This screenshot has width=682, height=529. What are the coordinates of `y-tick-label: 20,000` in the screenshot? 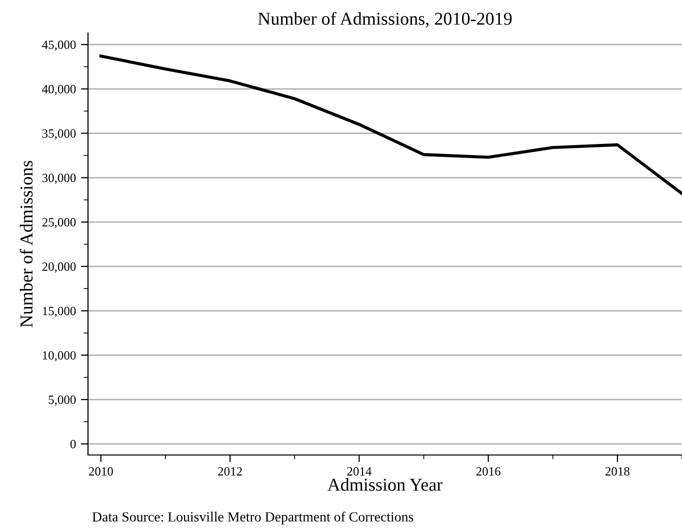 It's located at (59, 267).